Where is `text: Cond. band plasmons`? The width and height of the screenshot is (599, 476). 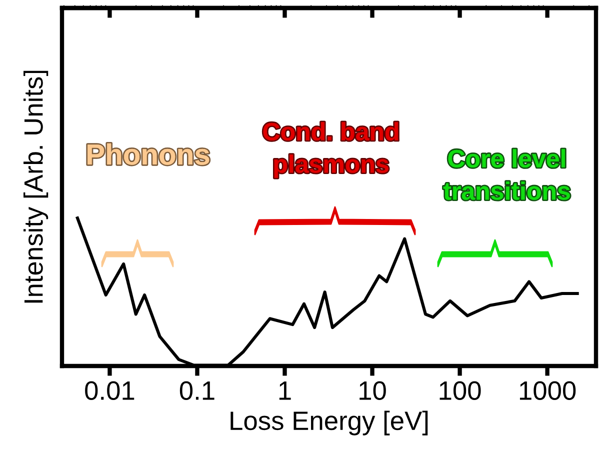
text: Cond. band plasmons is located at coordinates (330, 150).